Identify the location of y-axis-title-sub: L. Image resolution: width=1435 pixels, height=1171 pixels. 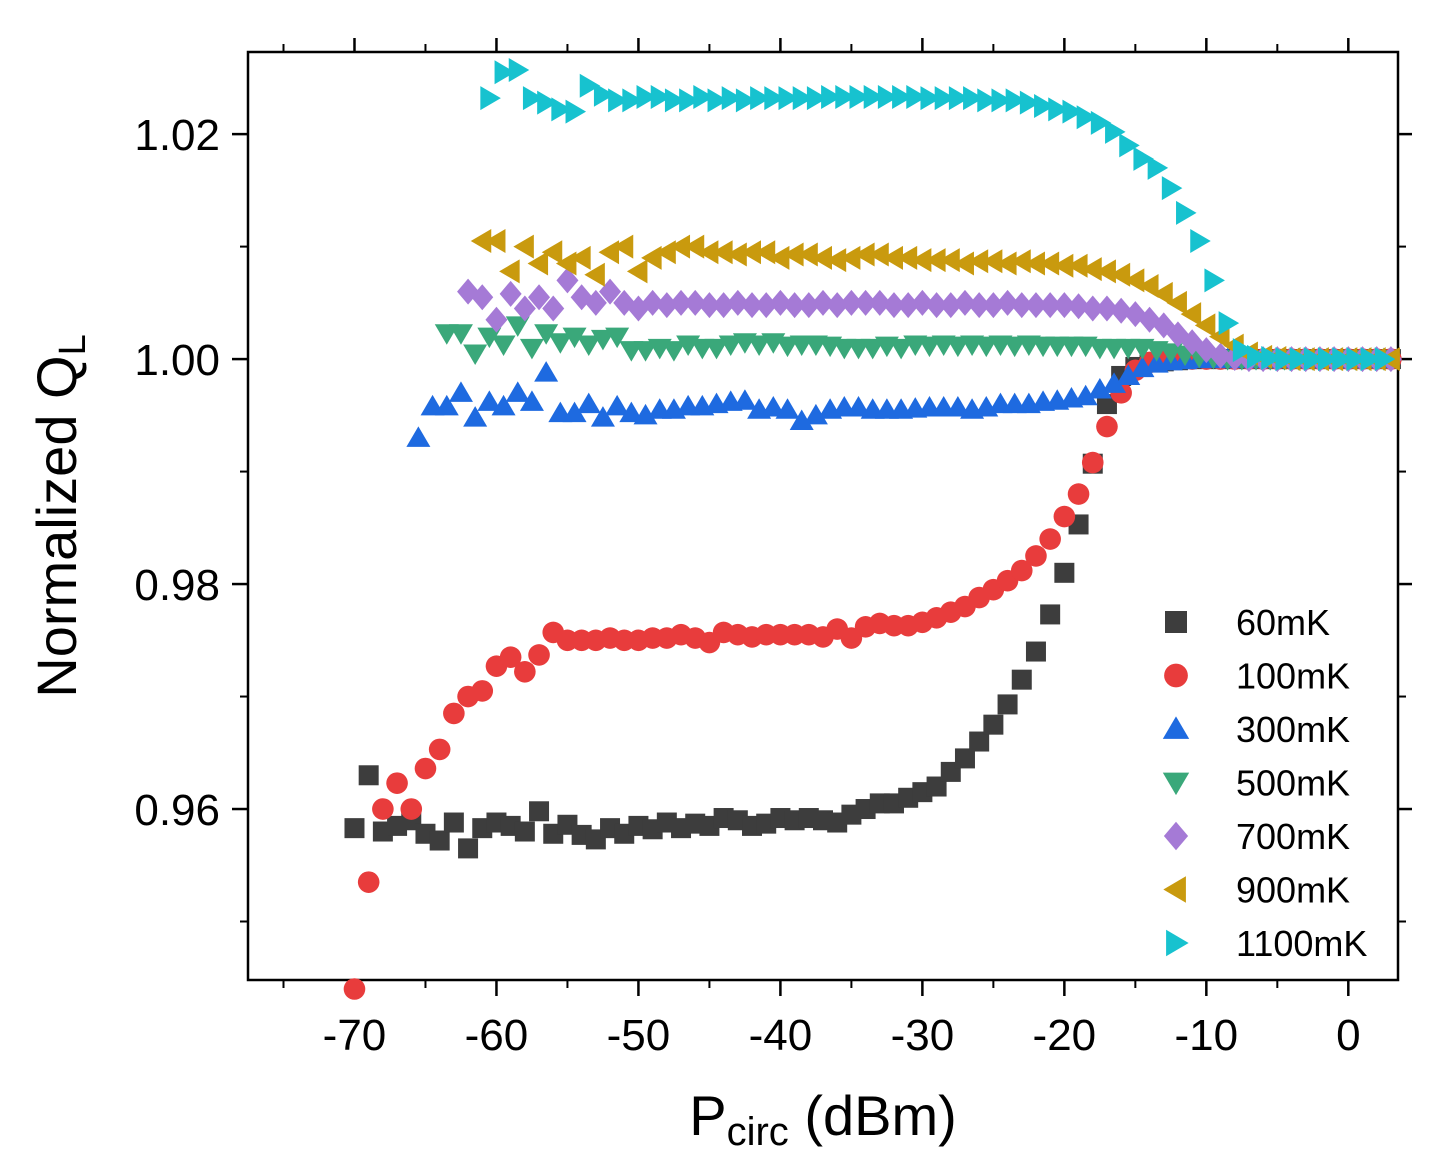
(73, 344).